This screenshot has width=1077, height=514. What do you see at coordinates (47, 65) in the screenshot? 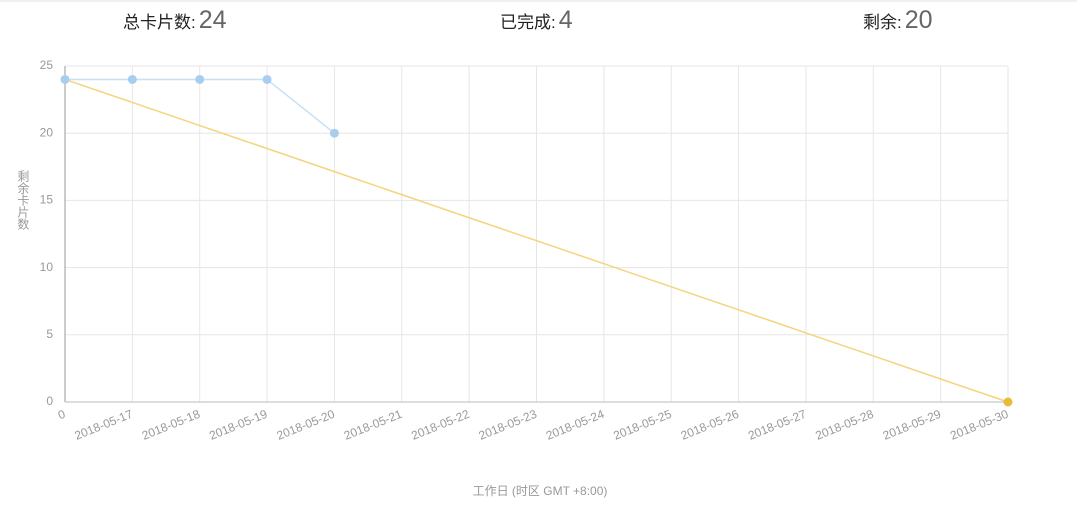
I see `y-tick-label: 25` at bounding box center [47, 65].